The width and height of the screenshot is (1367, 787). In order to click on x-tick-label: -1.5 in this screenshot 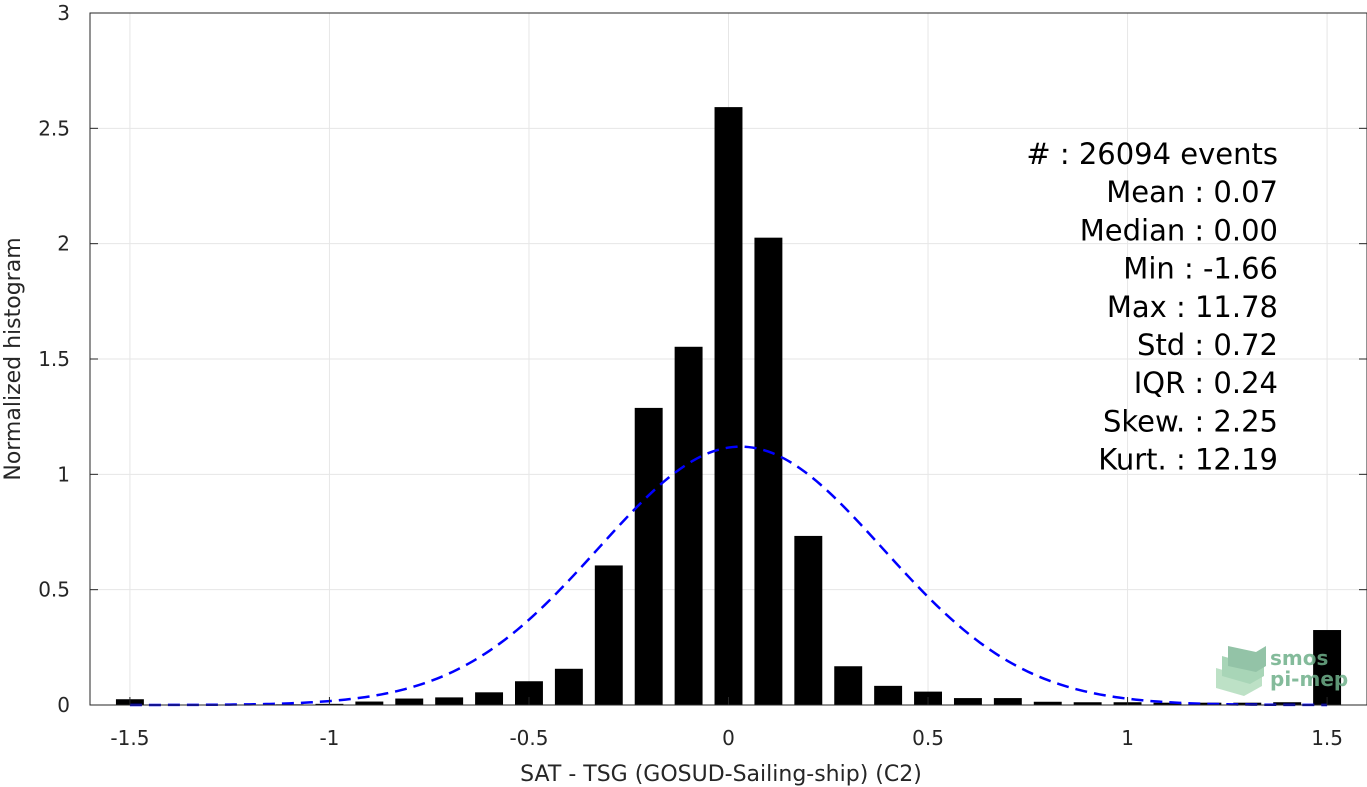, I will do `click(129, 738)`.